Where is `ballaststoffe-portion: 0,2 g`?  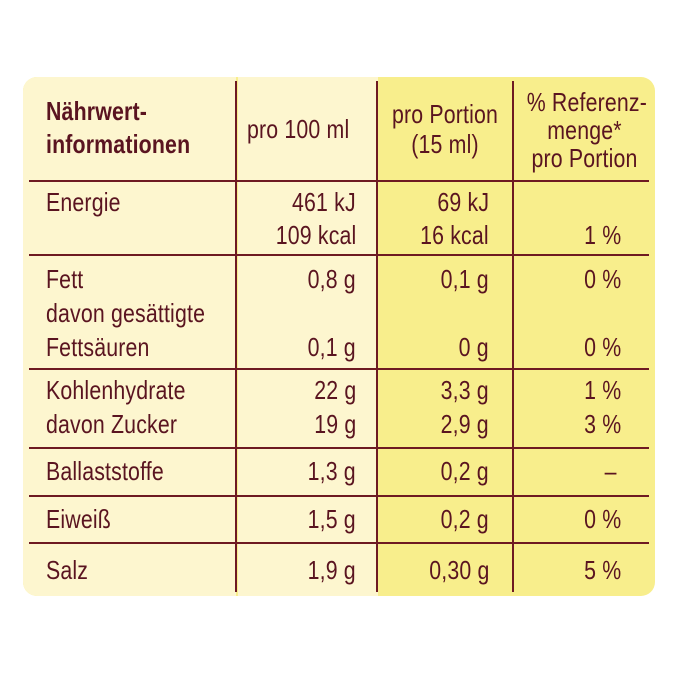
ballaststoffe-portion: 0,2 g is located at coordinates (464, 471).